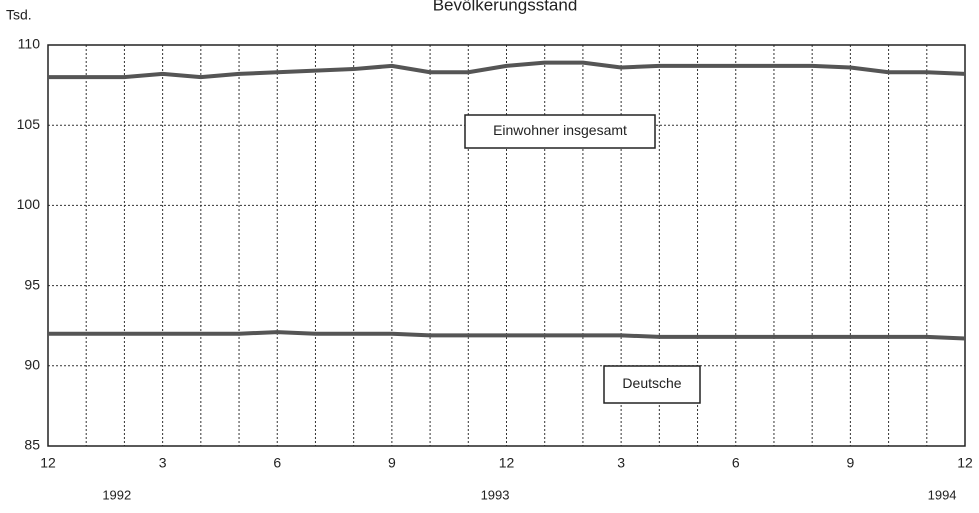  What do you see at coordinates (942, 494) in the screenshot?
I see `year-label: 1994` at bounding box center [942, 494].